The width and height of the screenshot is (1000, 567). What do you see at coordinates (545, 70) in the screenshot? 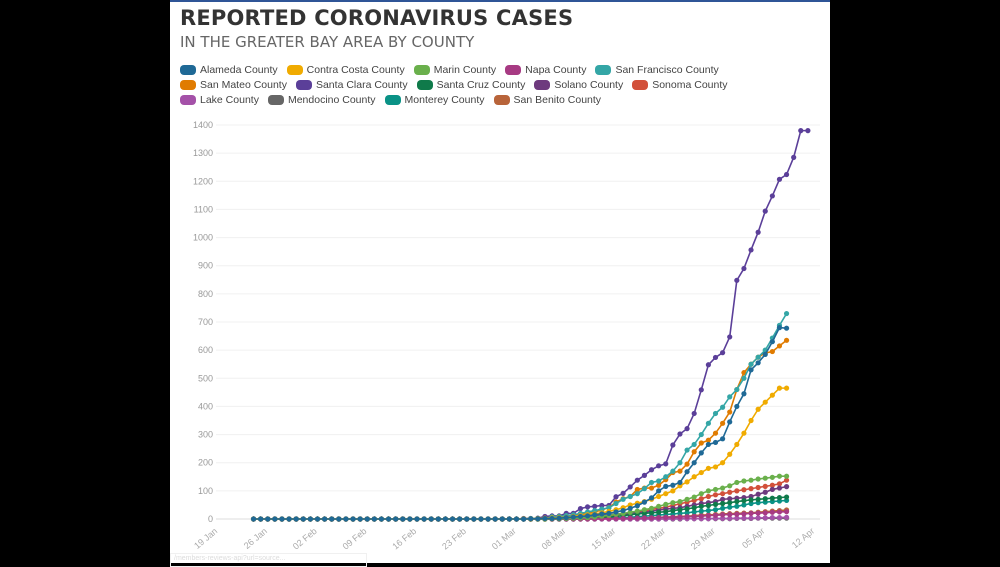
I see `legend-item: Napa County` at bounding box center [545, 70].